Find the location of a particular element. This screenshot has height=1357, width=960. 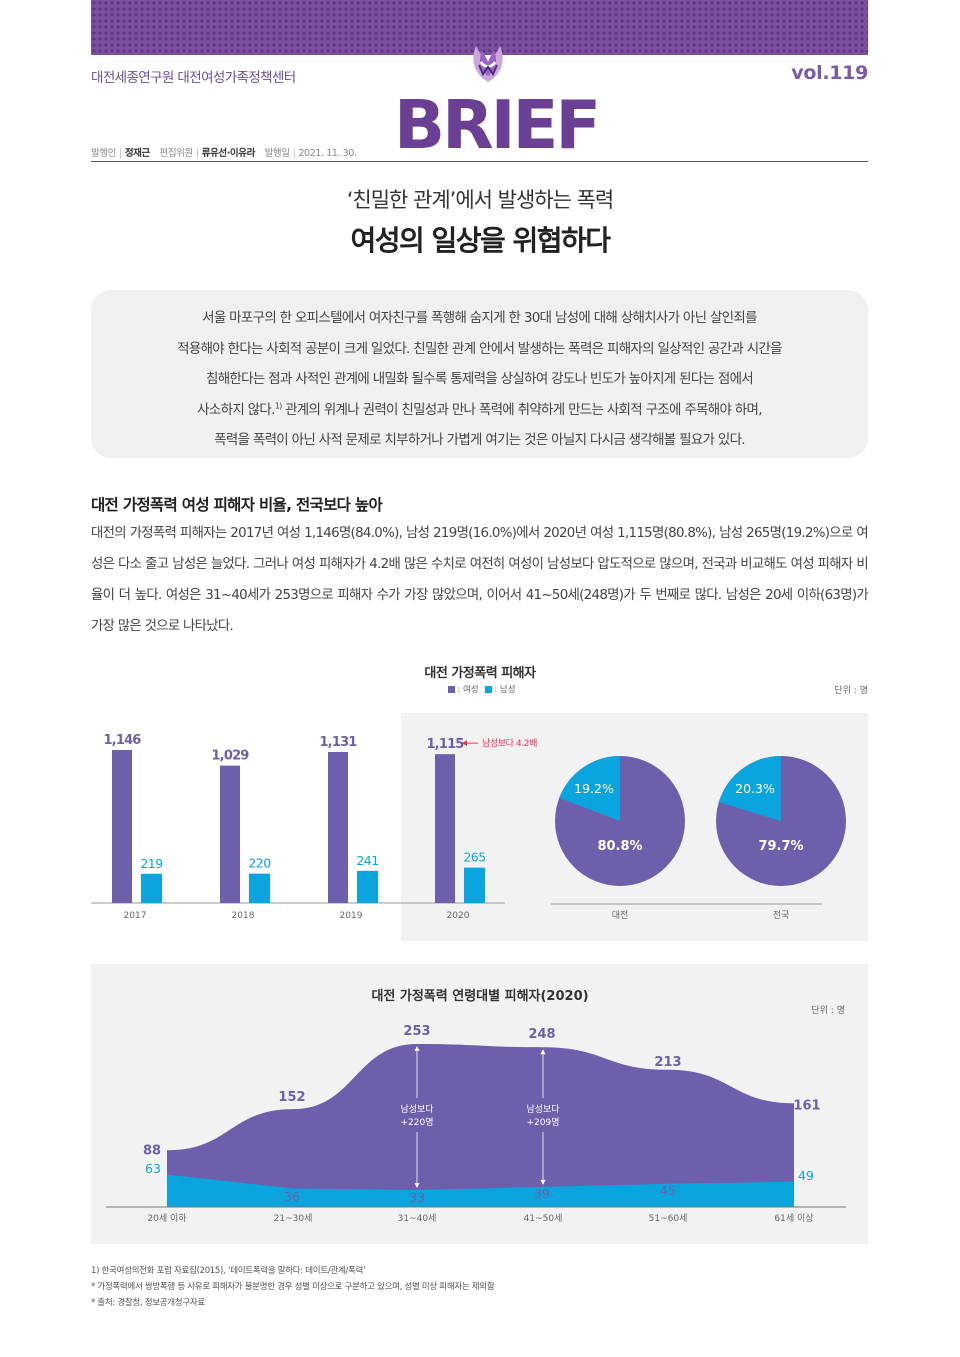

bar-label-male-2017: 219 is located at coordinates (151, 863).